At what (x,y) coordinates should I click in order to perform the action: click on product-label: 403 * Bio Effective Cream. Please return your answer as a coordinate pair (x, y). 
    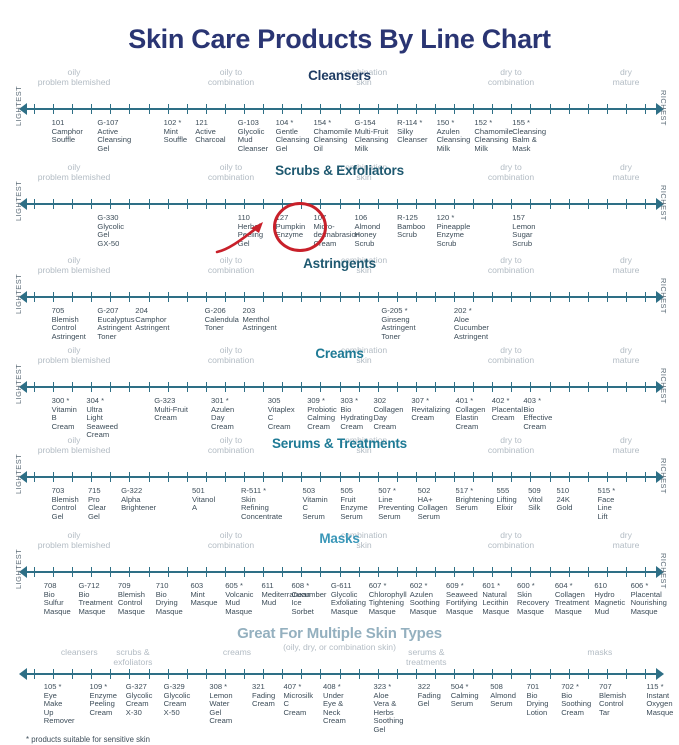
    Looking at the image, I should click on (546, 413).